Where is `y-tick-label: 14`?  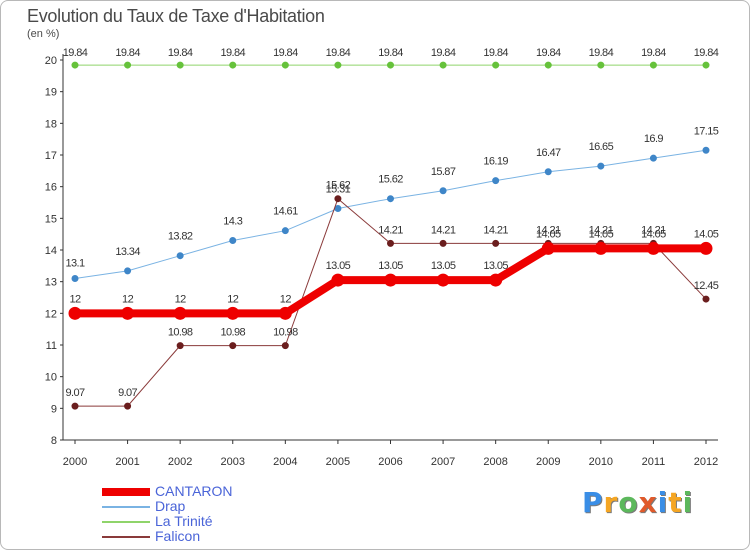 y-tick-label: 14 is located at coordinates (51, 251).